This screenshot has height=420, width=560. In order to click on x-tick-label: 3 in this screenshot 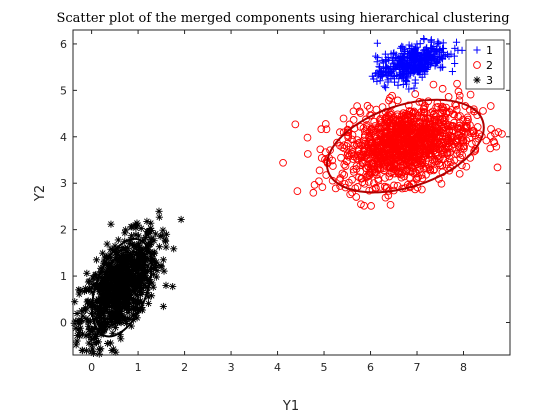, I will do `click(231, 367)`.